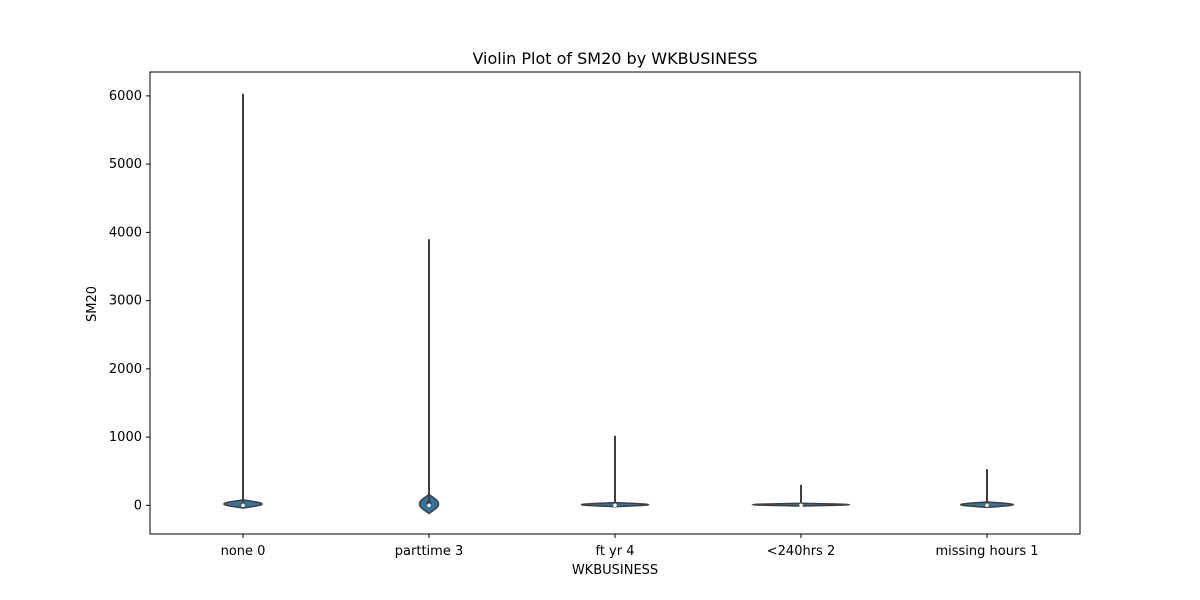  I want to click on y-tick-label: 0, so click(138, 505).